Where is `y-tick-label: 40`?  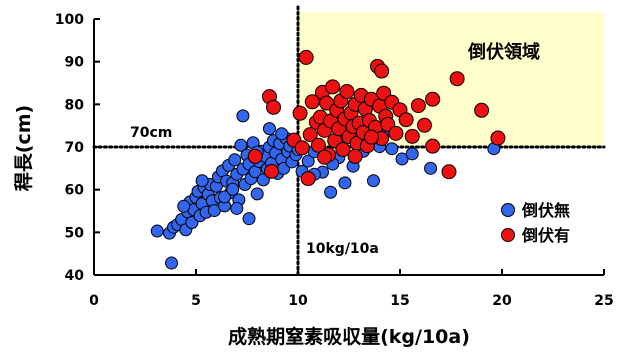 y-tick-label: 40 is located at coordinates (75, 276).